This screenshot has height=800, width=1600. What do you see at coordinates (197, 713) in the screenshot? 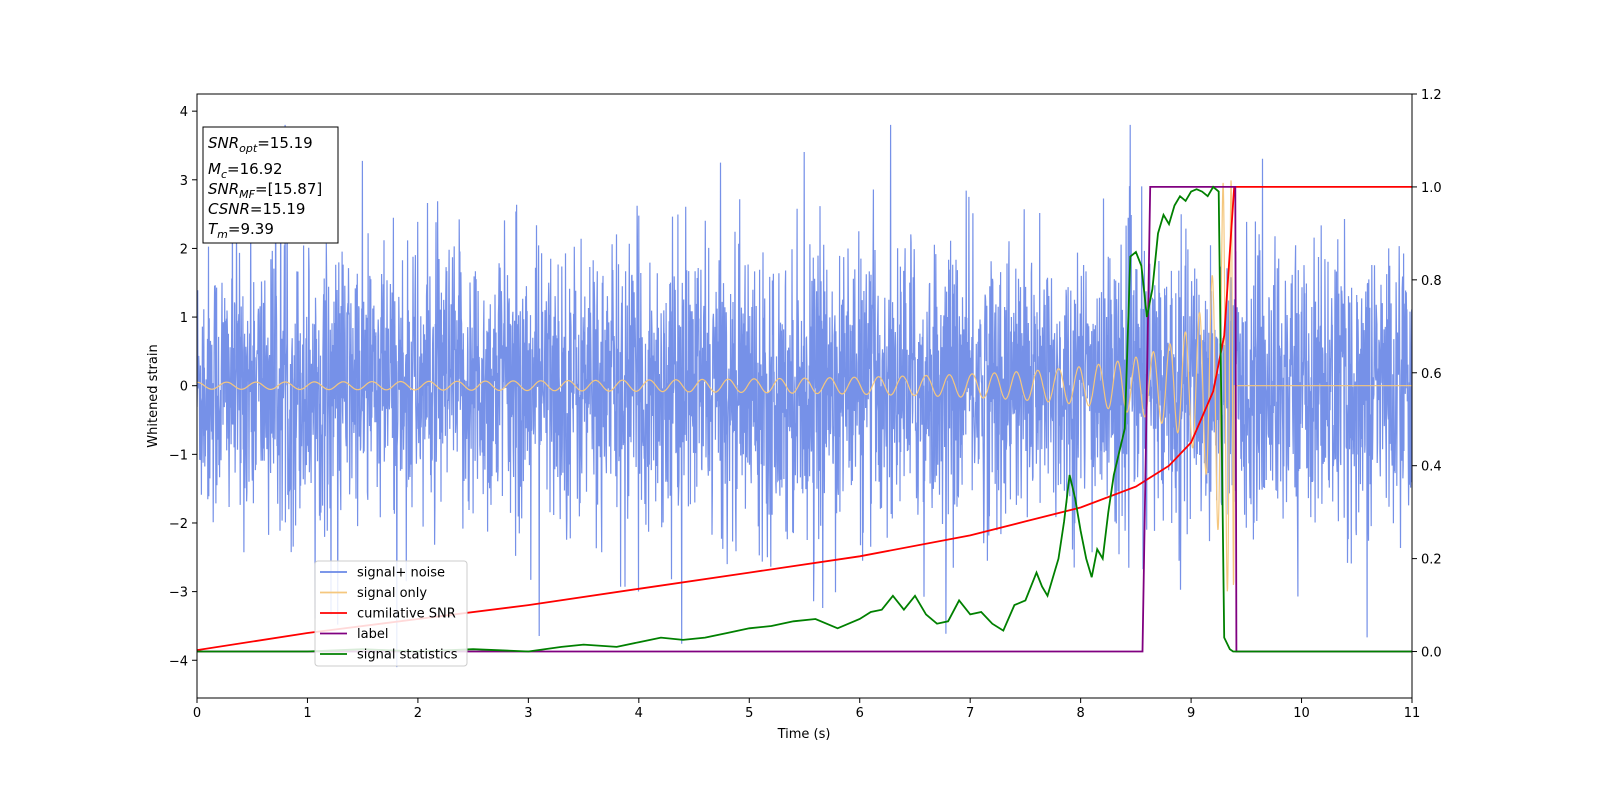
I see `x-tick-label: 0` at bounding box center [197, 713].